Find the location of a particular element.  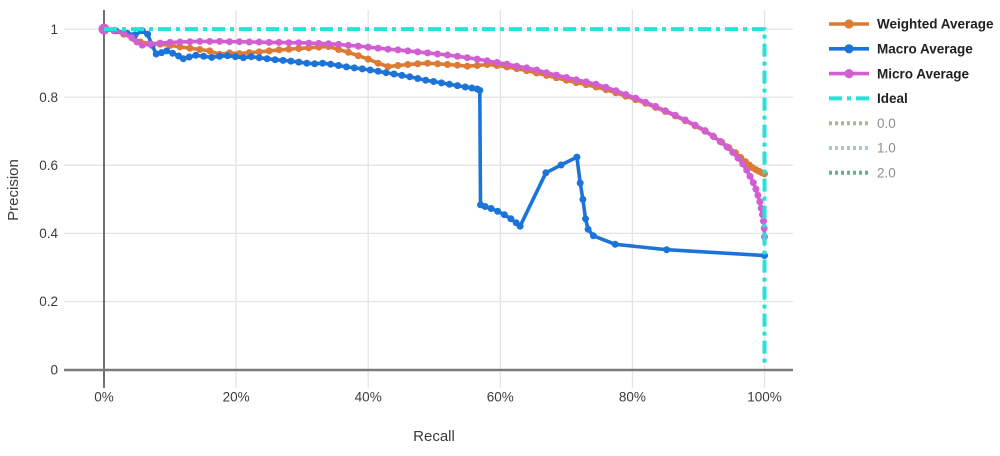

legend-marker-micro-average is located at coordinates (849, 74).